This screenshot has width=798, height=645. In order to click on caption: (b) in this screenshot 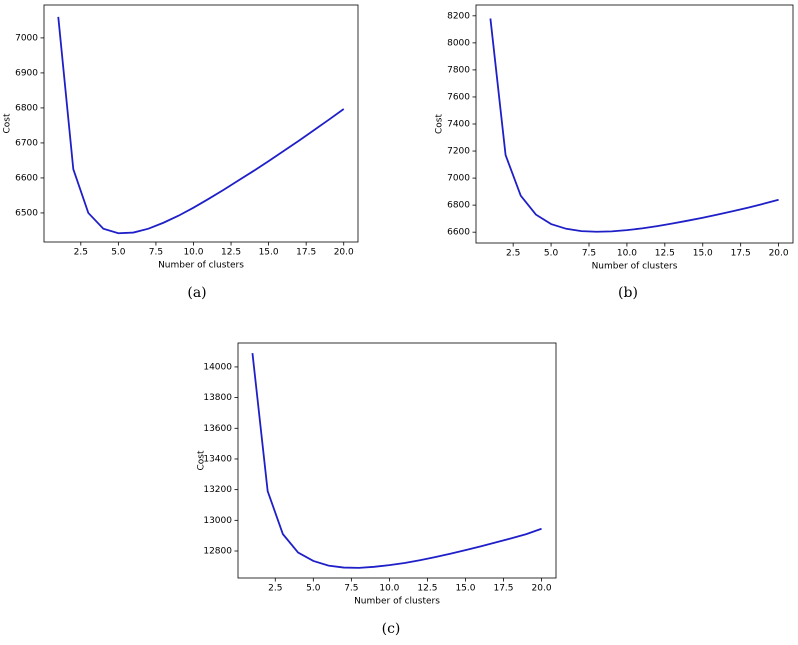, I will do `click(628, 293)`.